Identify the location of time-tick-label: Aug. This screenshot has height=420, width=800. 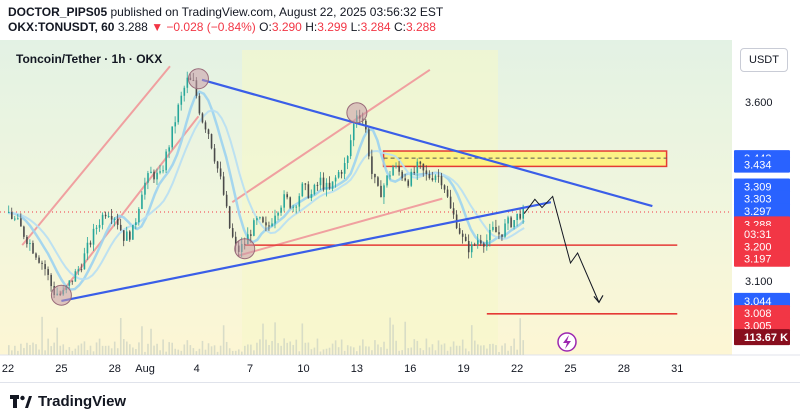
(145, 369).